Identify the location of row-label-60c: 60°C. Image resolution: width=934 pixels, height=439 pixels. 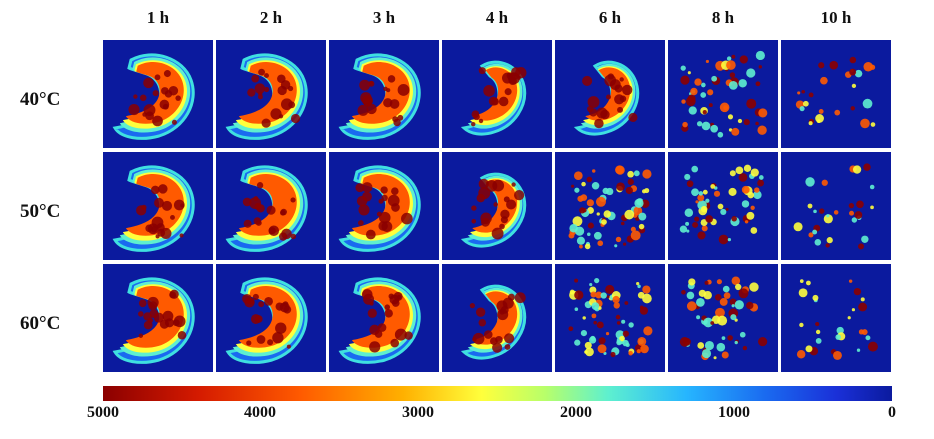
(40, 323).